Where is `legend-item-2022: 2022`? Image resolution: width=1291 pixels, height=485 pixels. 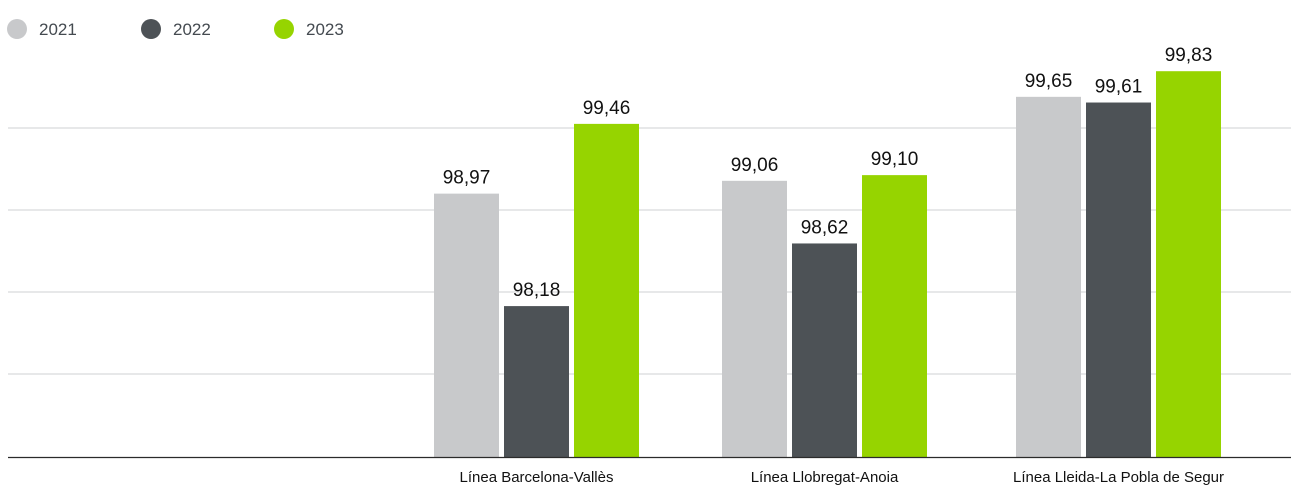
legend-item-2022: 2022 is located at coordinates (176, 29).